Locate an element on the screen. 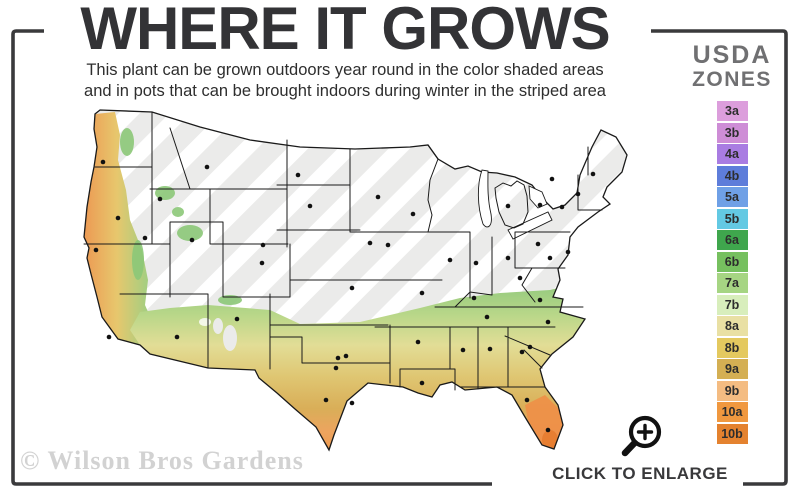 The image size is (800, 500). zone-label: 5b is located at coordinates (732, 218).